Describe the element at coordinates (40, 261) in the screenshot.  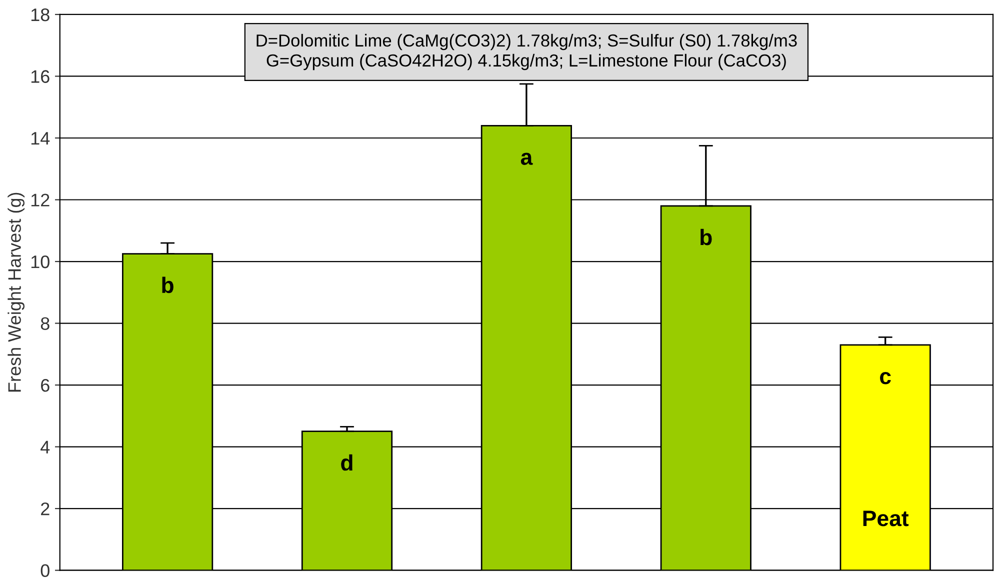
I see `y-tick-label: 10` at that location.